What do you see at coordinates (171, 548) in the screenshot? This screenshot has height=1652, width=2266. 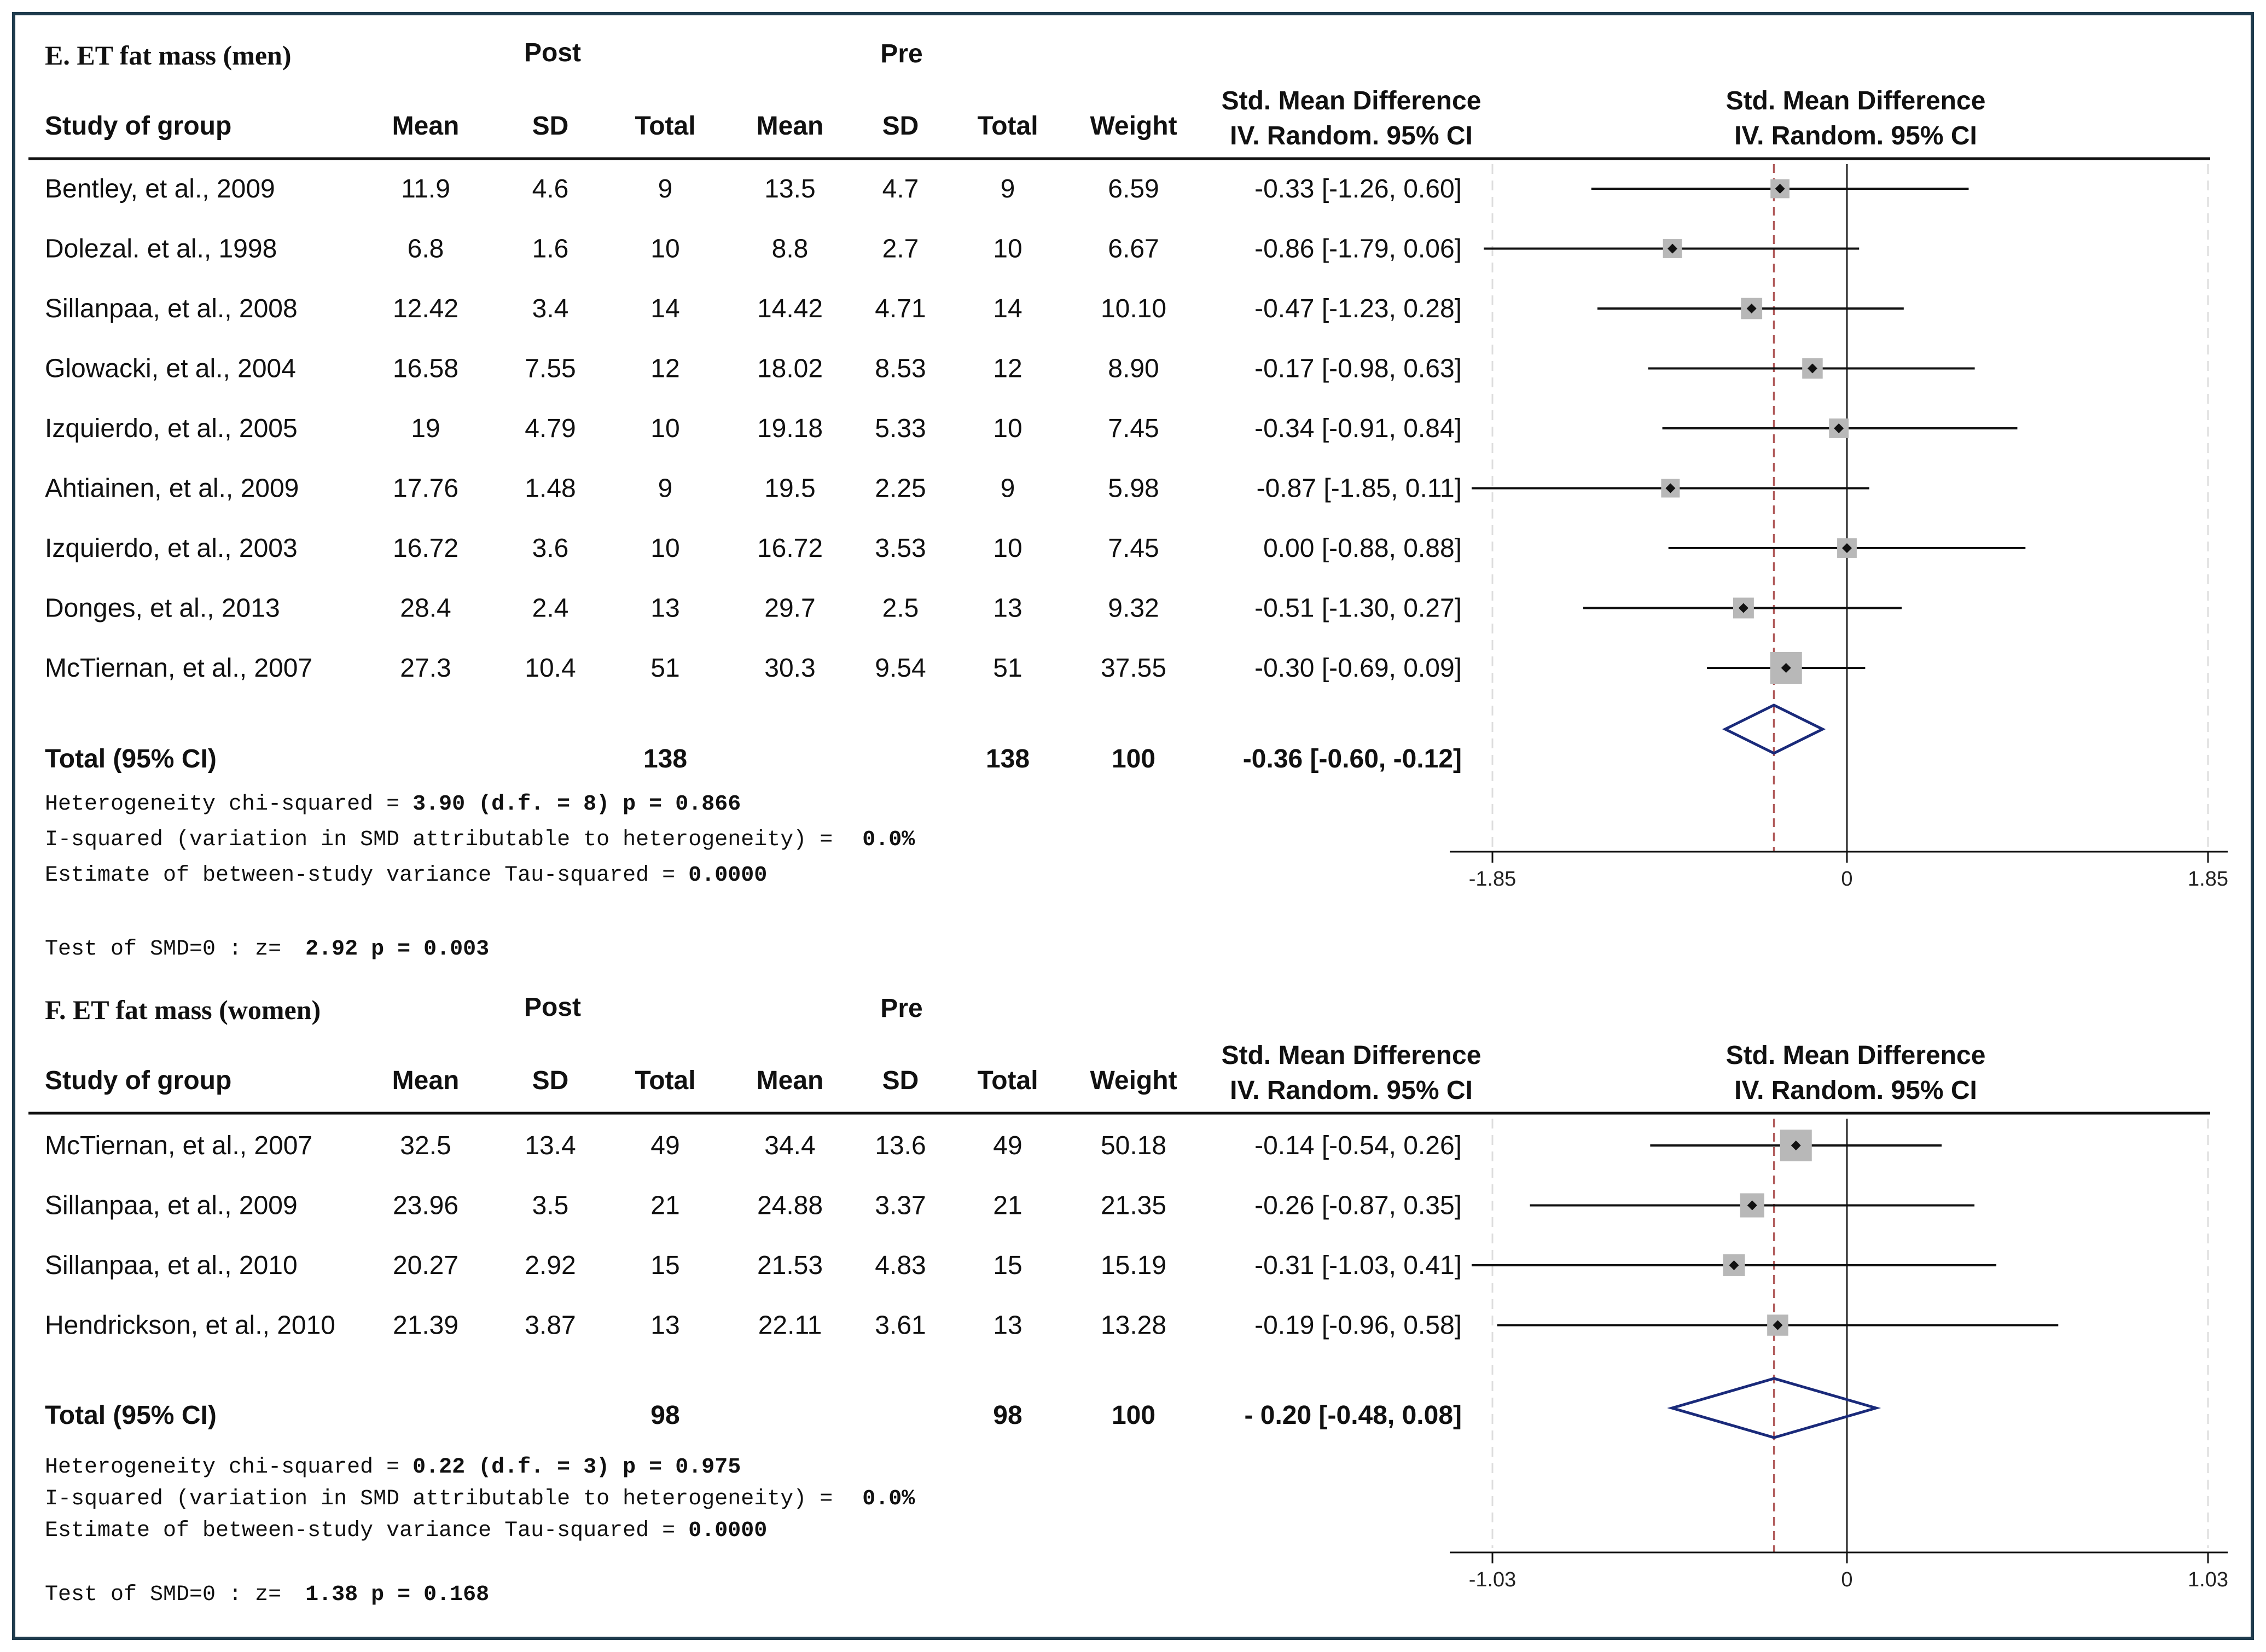 I see `study-name: Izquierdo, et al., 2003` at bounding box center [171, 548].